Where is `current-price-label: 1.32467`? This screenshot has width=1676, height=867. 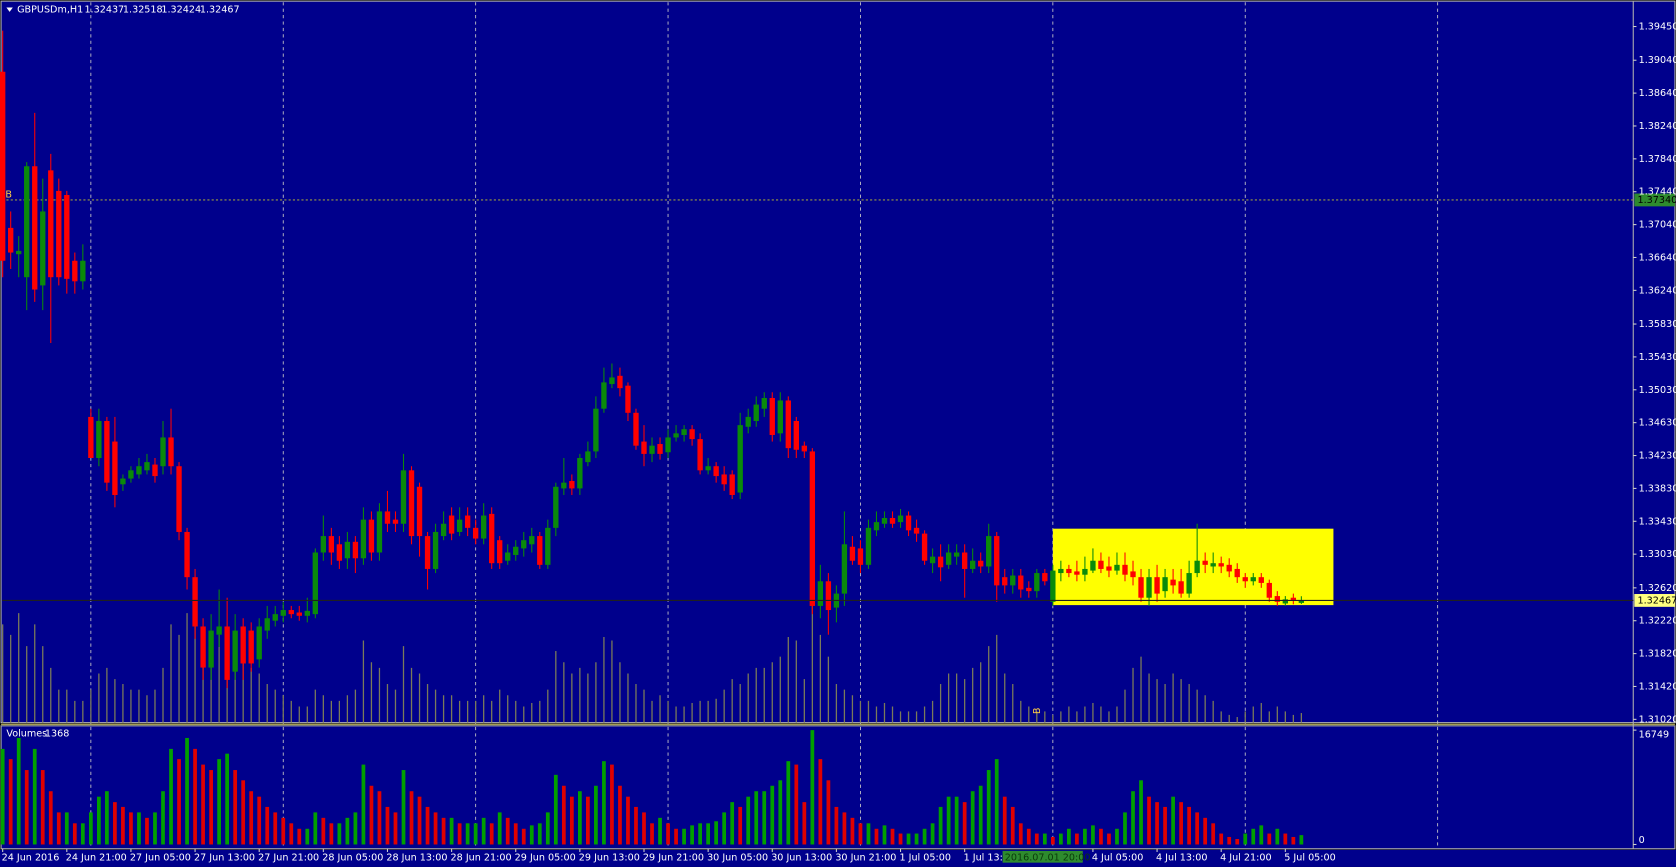 current-price-label: 1.32467 is located at coordinates (1657, 600).